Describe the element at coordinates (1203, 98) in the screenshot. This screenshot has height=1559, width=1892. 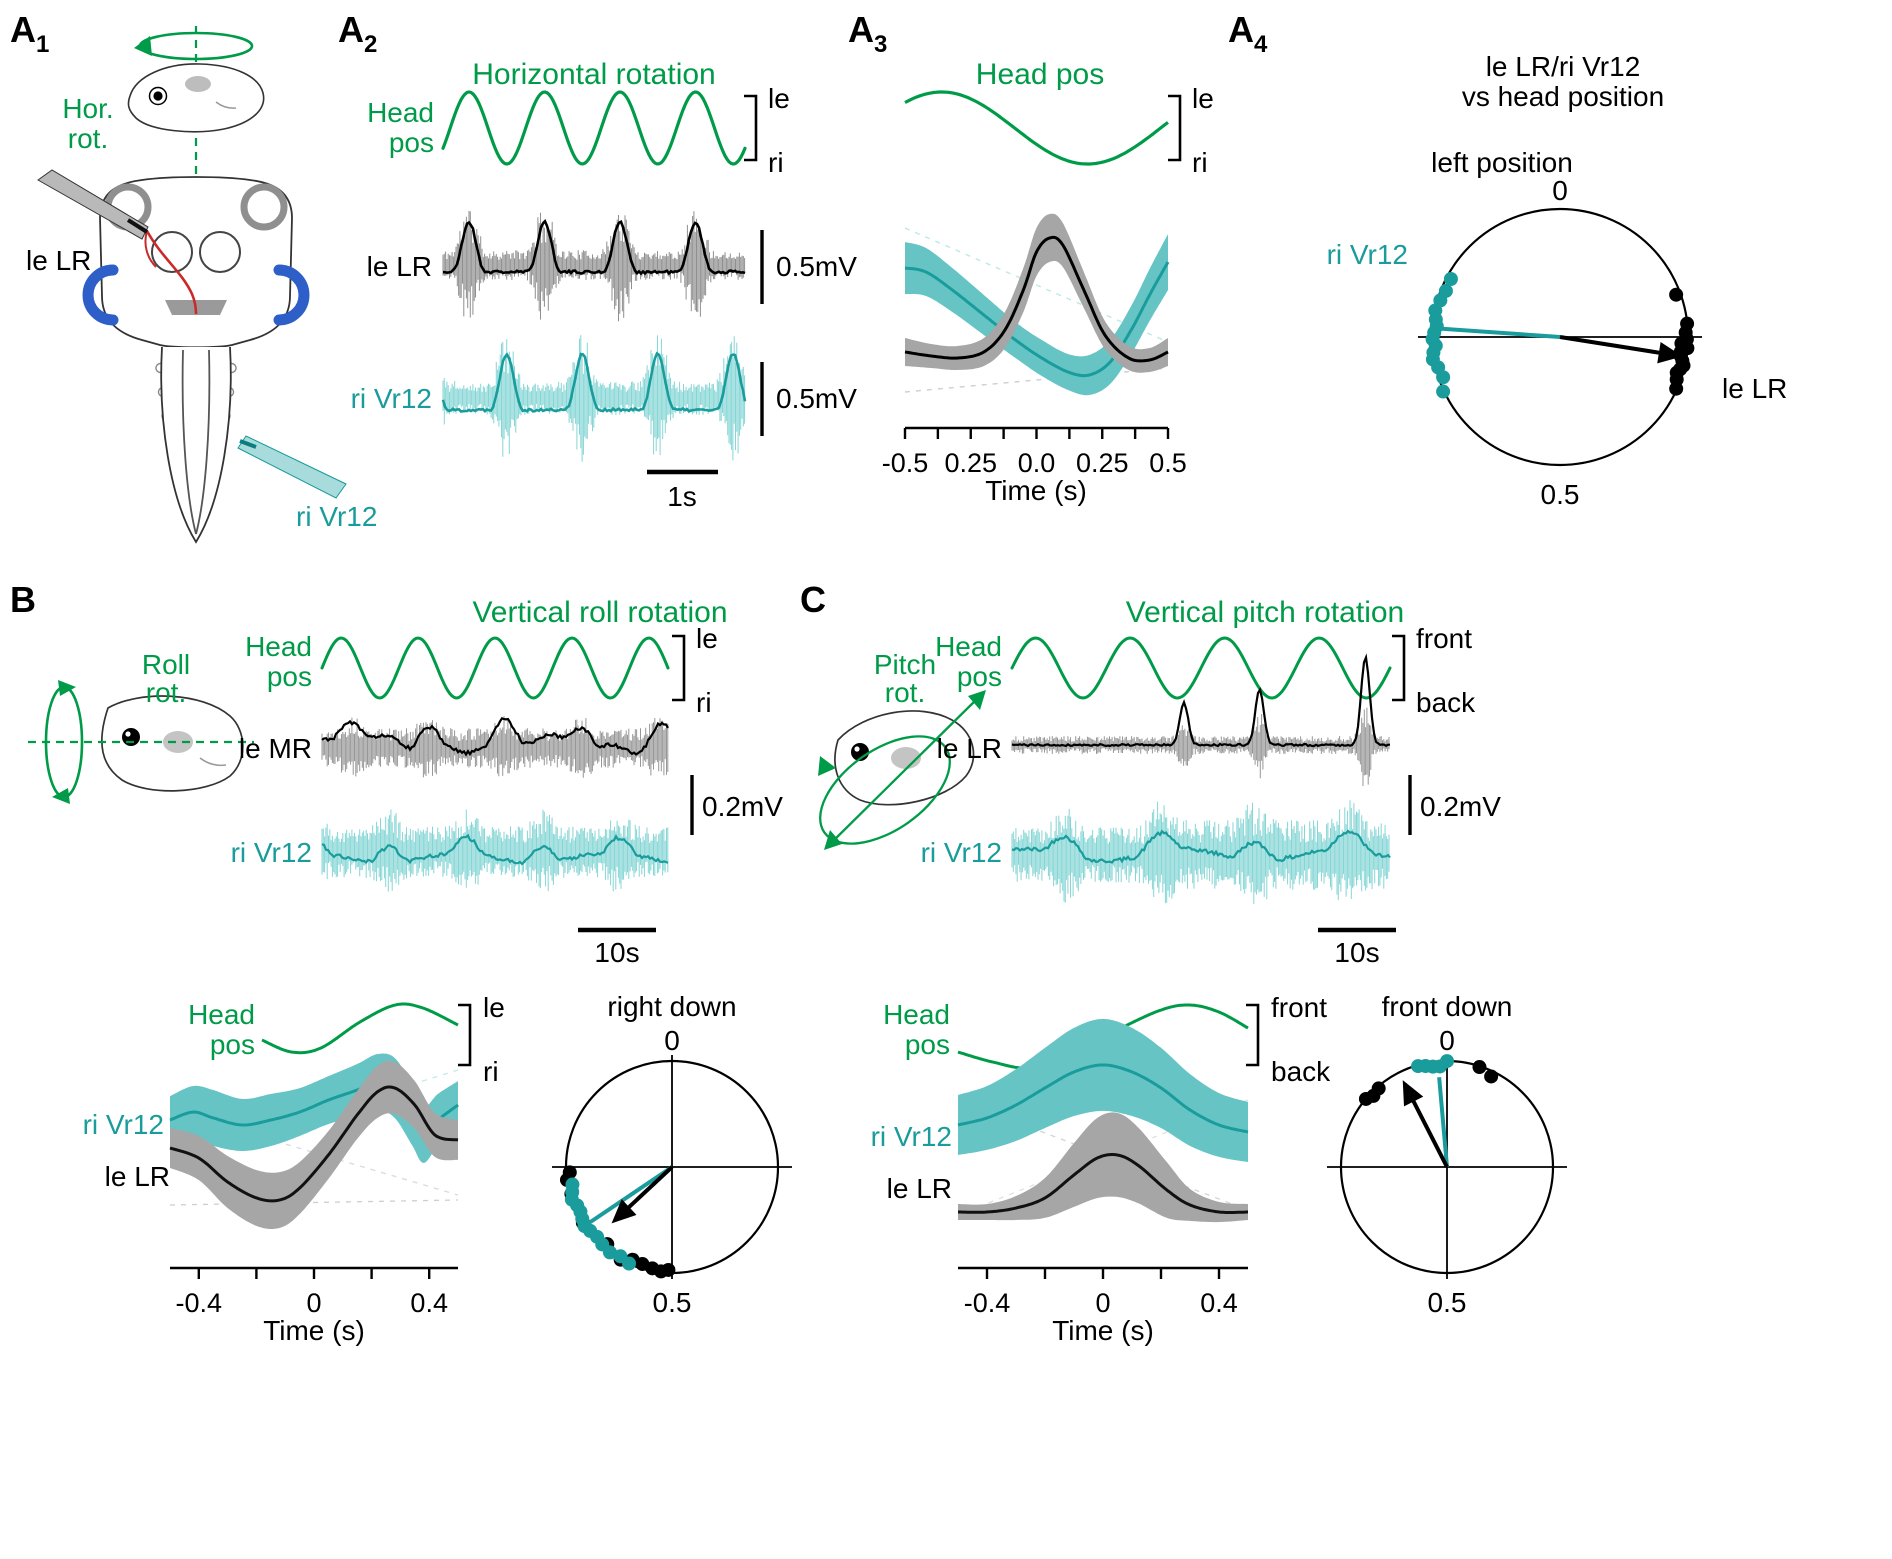
I see `a3-bracket-top-label: le` at that location.